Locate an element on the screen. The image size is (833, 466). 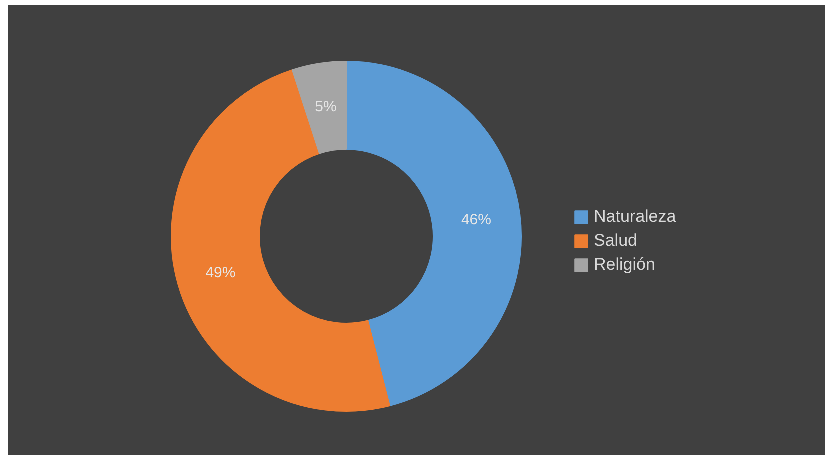
data-label: 5% is located at coordinates (326, 107).